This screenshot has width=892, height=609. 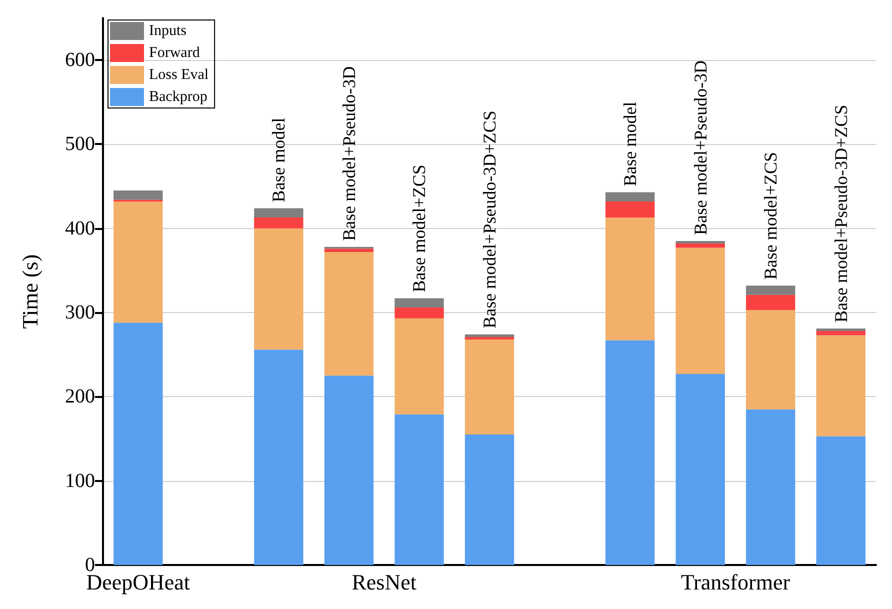 I want to click on y-axis-title: Time (s), so click(x=30, y=291).